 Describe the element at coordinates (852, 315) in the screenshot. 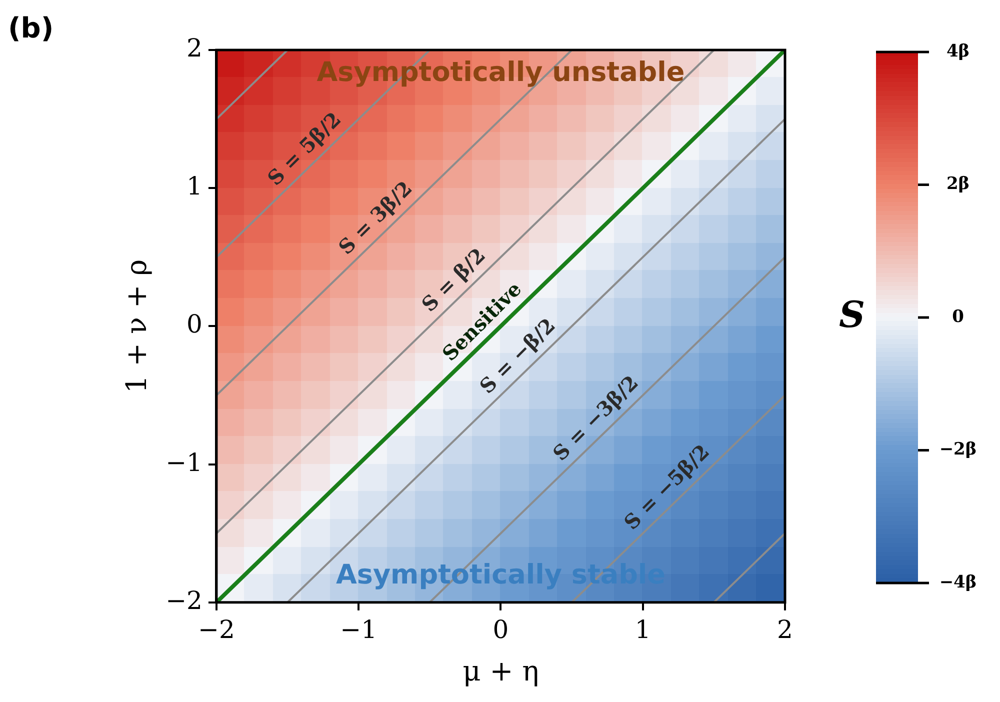

I see `color-bar-title: S` at that location.